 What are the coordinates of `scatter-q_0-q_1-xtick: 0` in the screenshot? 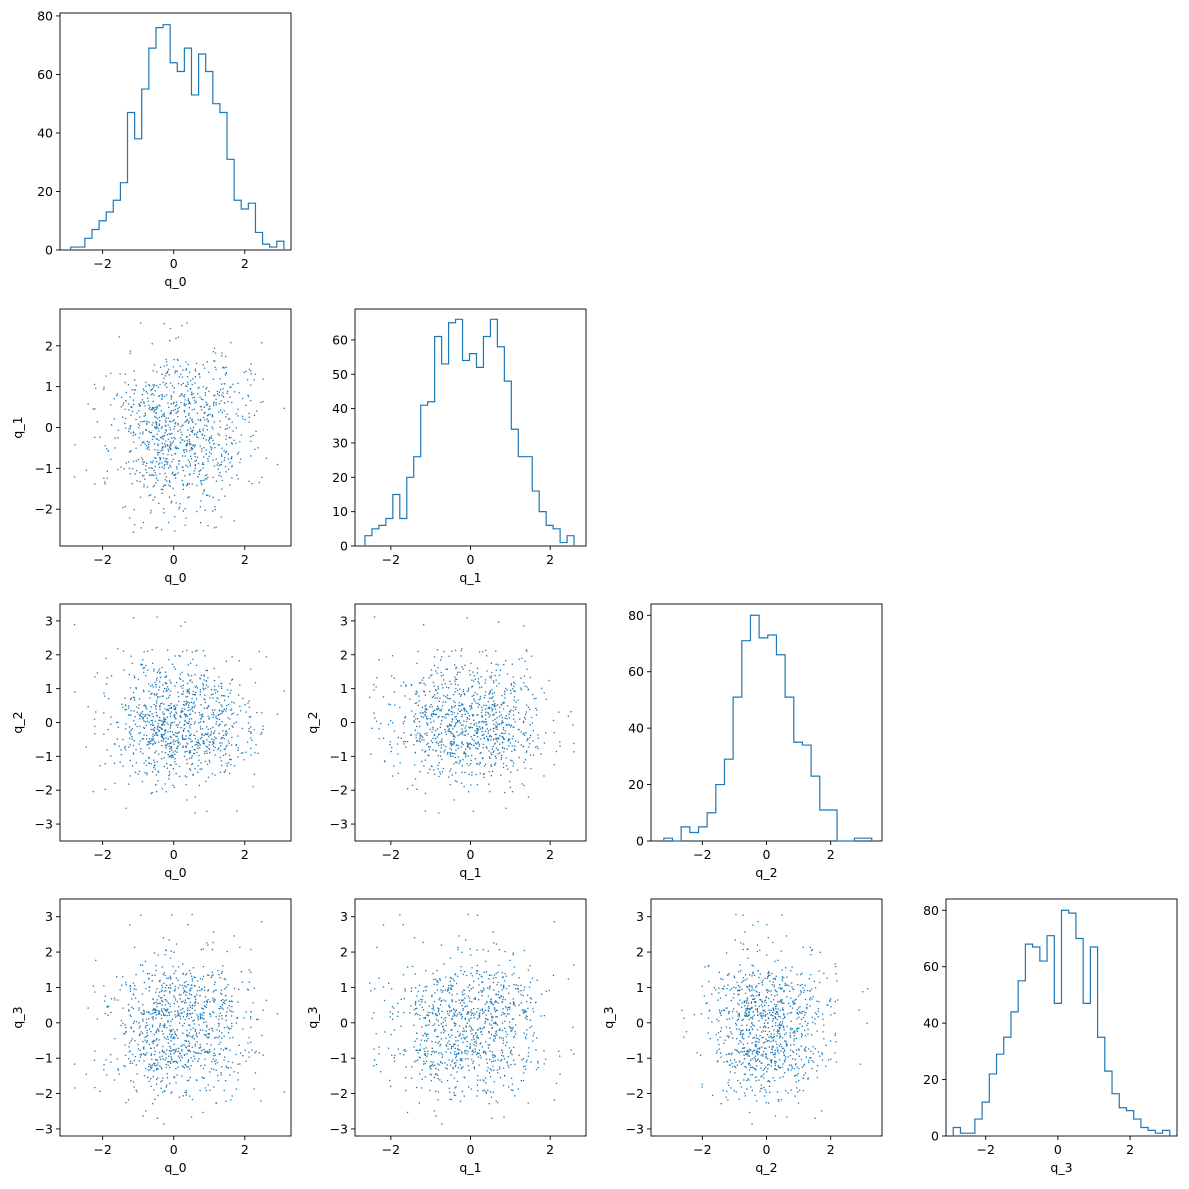 It's located at (174, 556).